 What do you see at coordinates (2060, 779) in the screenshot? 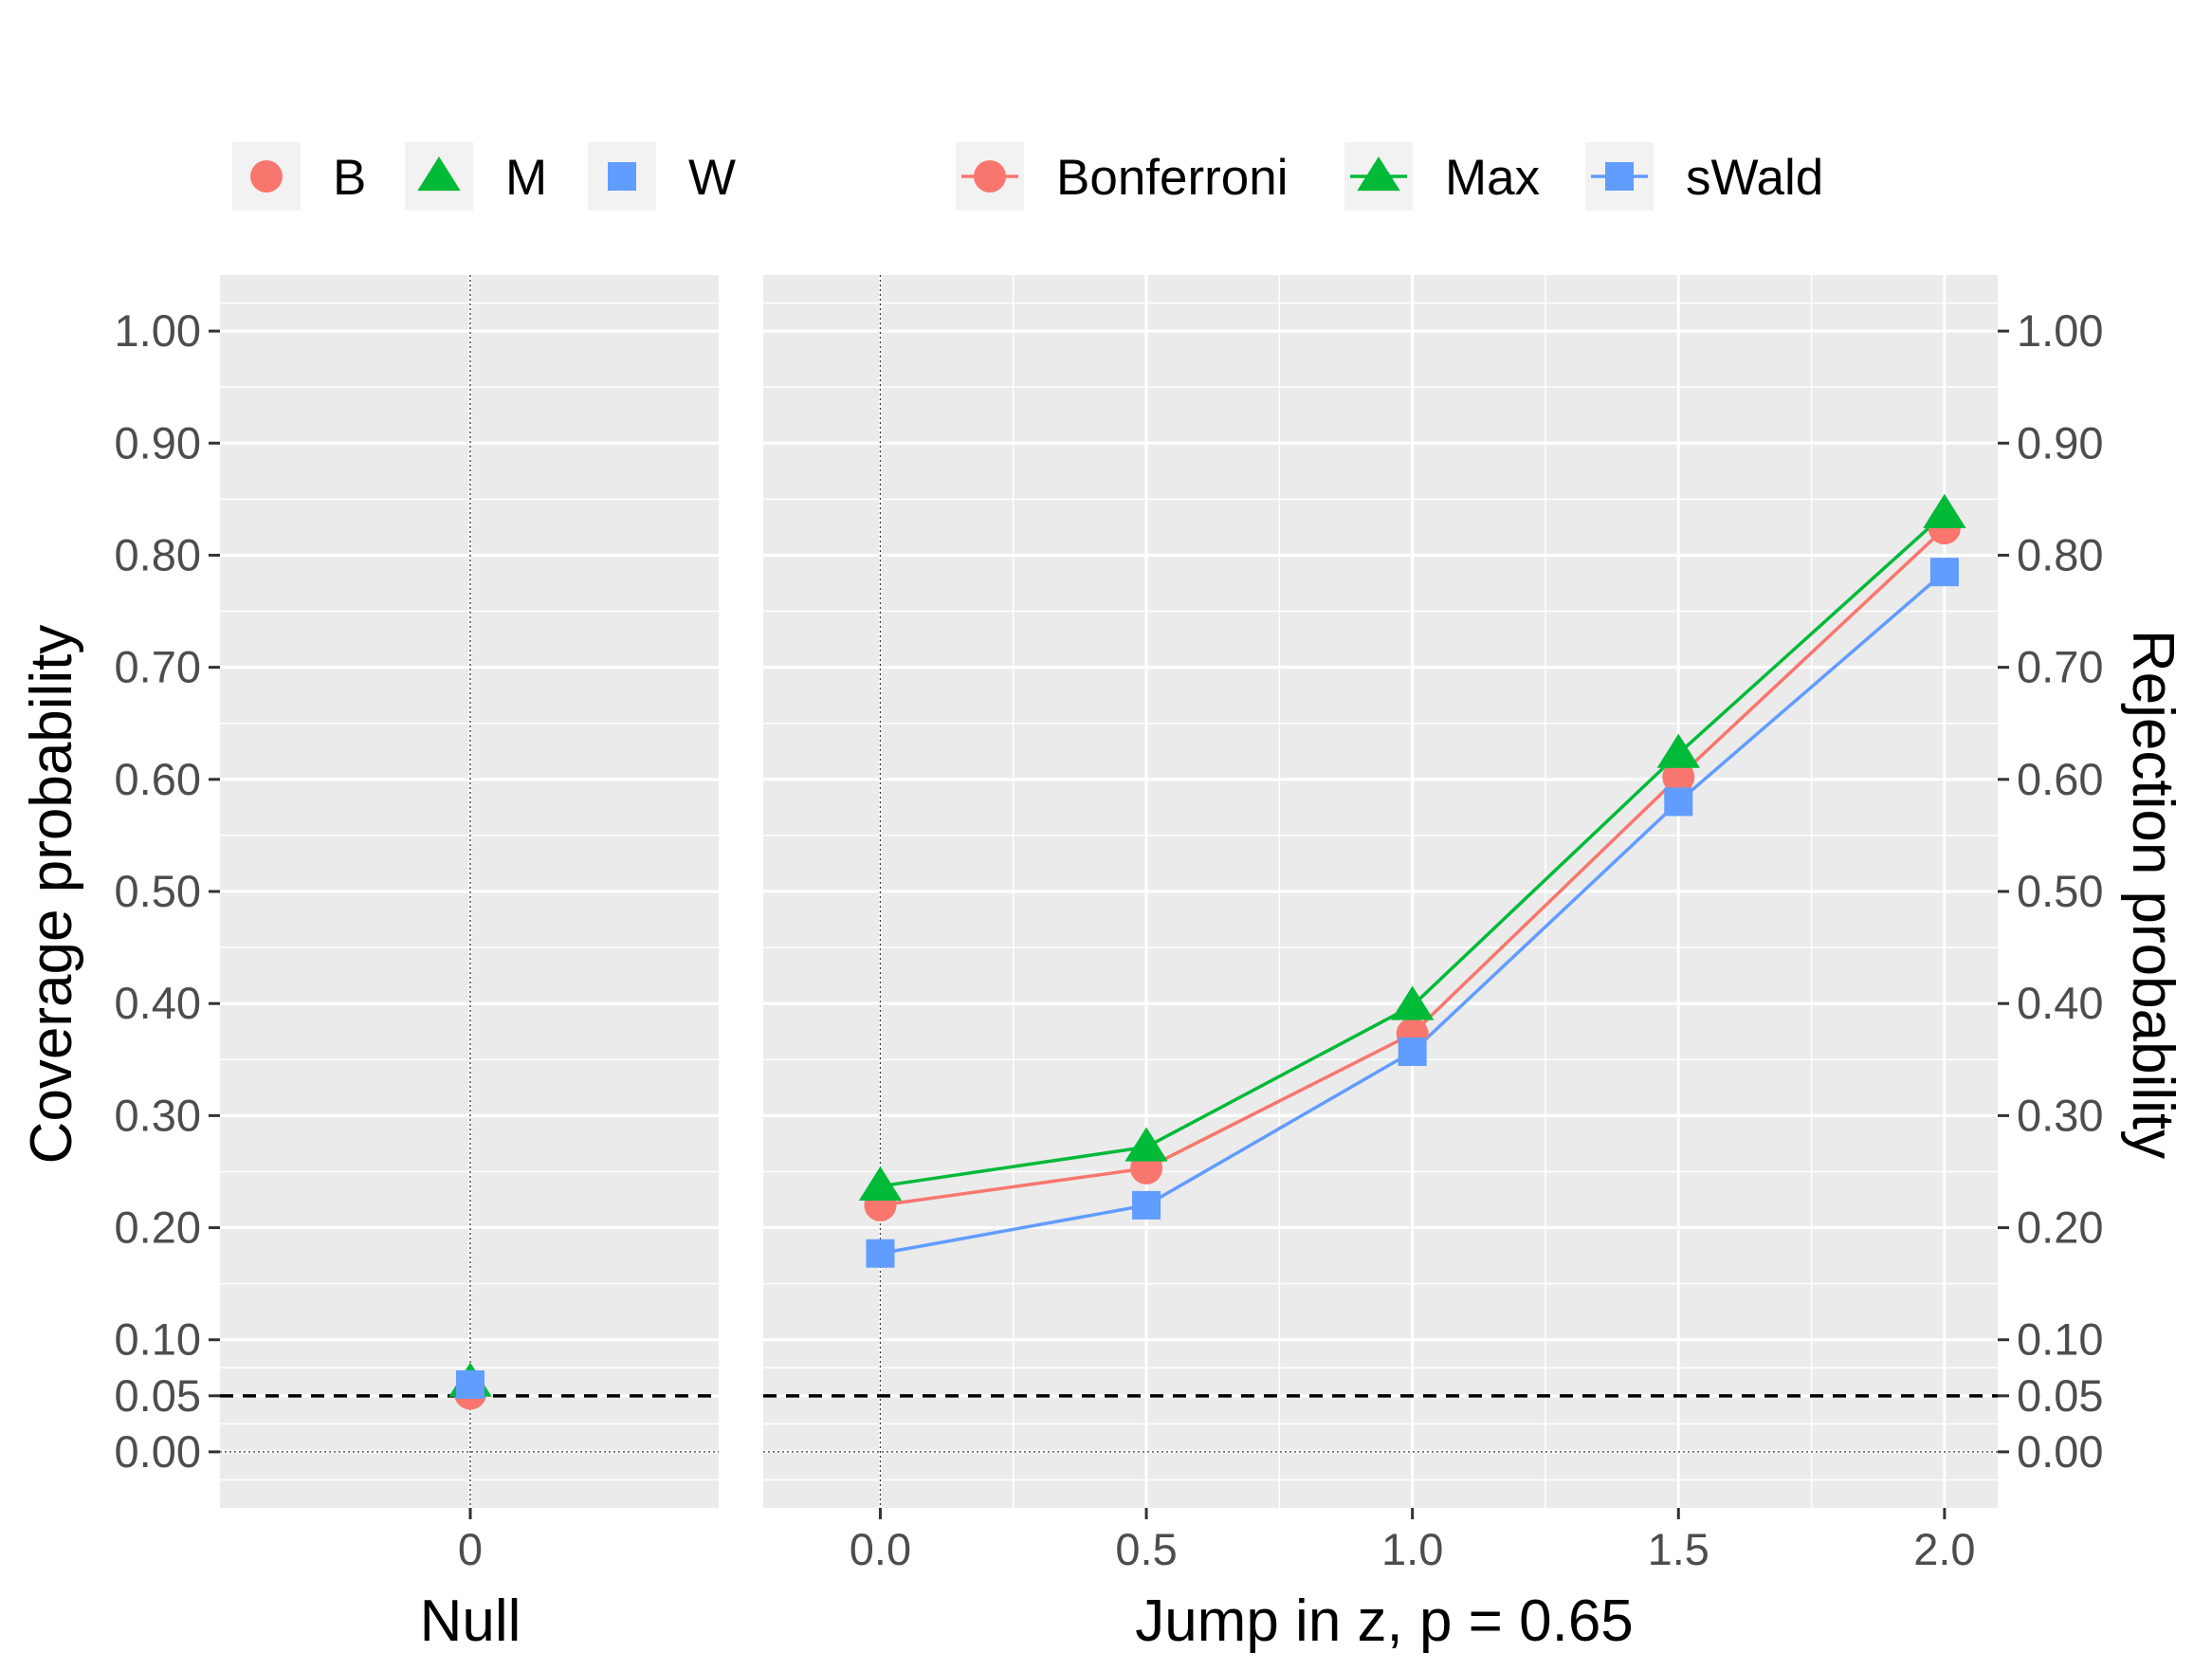
I see `y-tick-label-right: 0.60` at bounding box center [2060, 779].